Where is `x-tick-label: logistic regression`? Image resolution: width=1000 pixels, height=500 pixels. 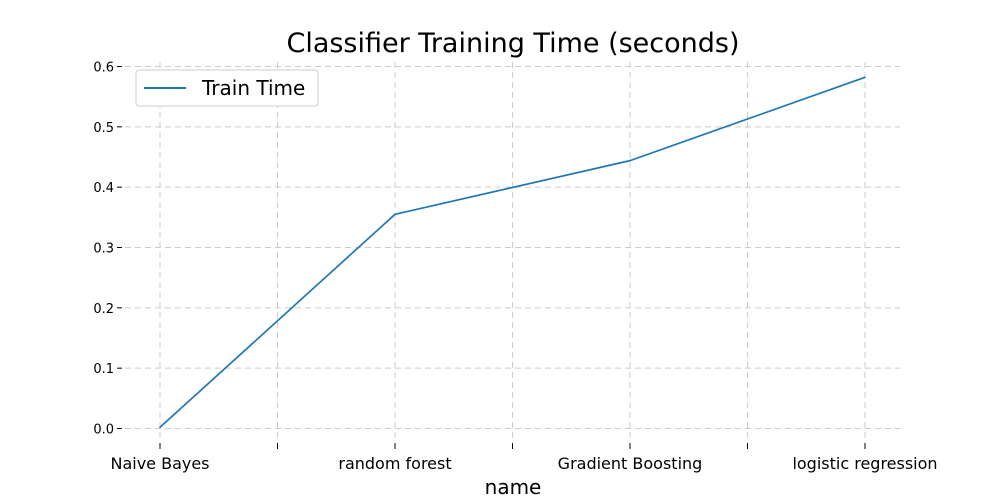
x-tick-label: logistic regression is located at coordinates (864, 463).